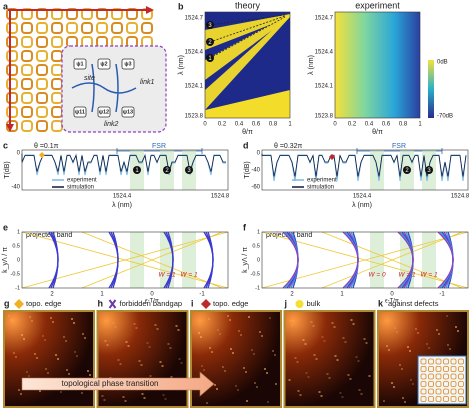 The image size is (474, 412). Describe the element at coordinates (230, 303) in the screenshot. I see `image-caption: topo. edge` at that location.